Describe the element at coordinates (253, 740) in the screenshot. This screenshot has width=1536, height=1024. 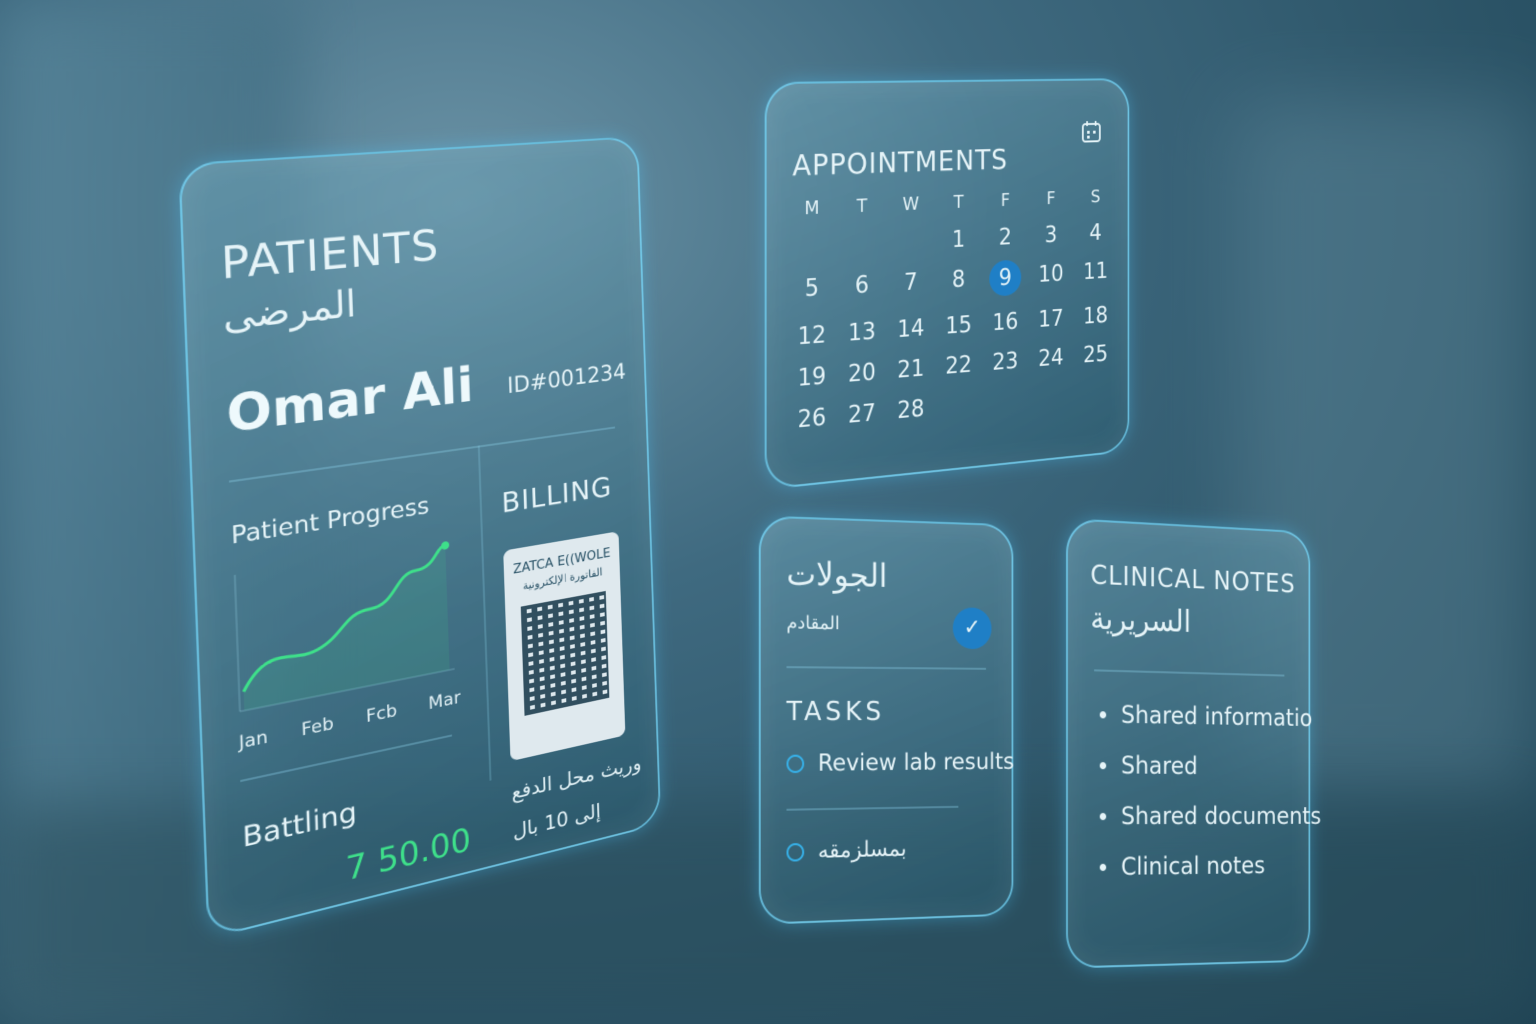
I see `x-label: Jan` at that location.